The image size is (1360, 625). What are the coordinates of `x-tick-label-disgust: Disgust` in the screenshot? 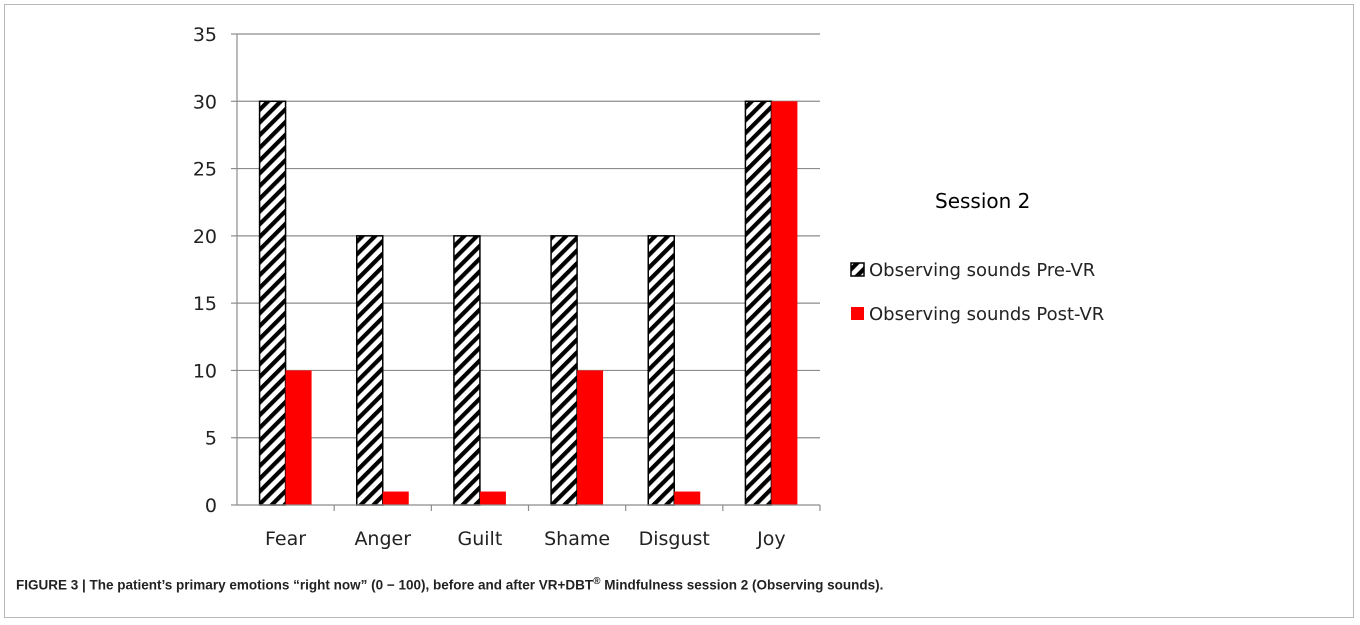 It's located at (674, 539).